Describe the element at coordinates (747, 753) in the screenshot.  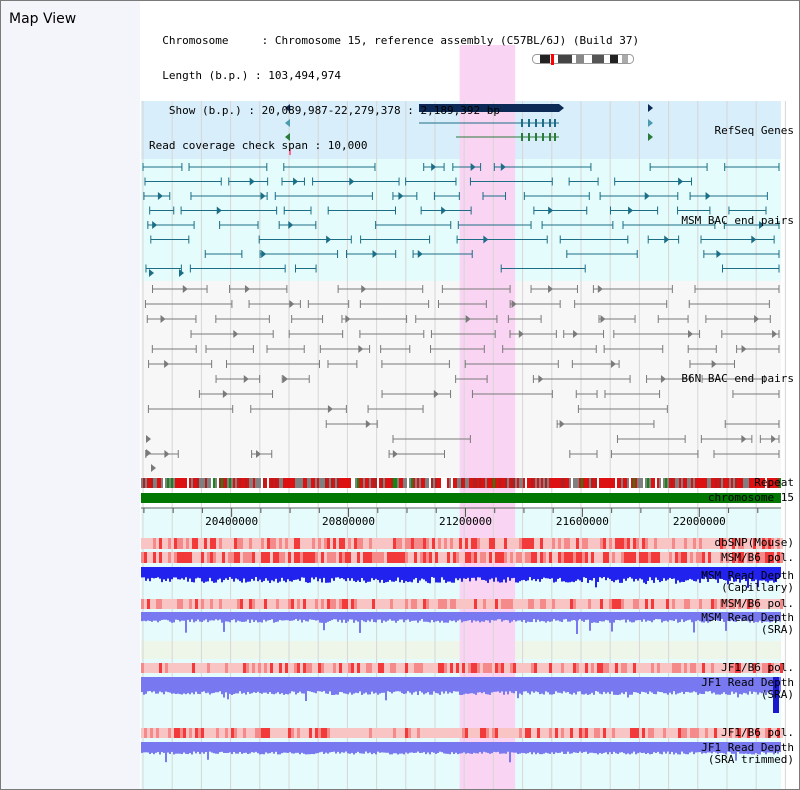
I see `label-jf1-read-depth-sra-trimmed: JF1 Read Depth (SRA trimmed)` at that location.